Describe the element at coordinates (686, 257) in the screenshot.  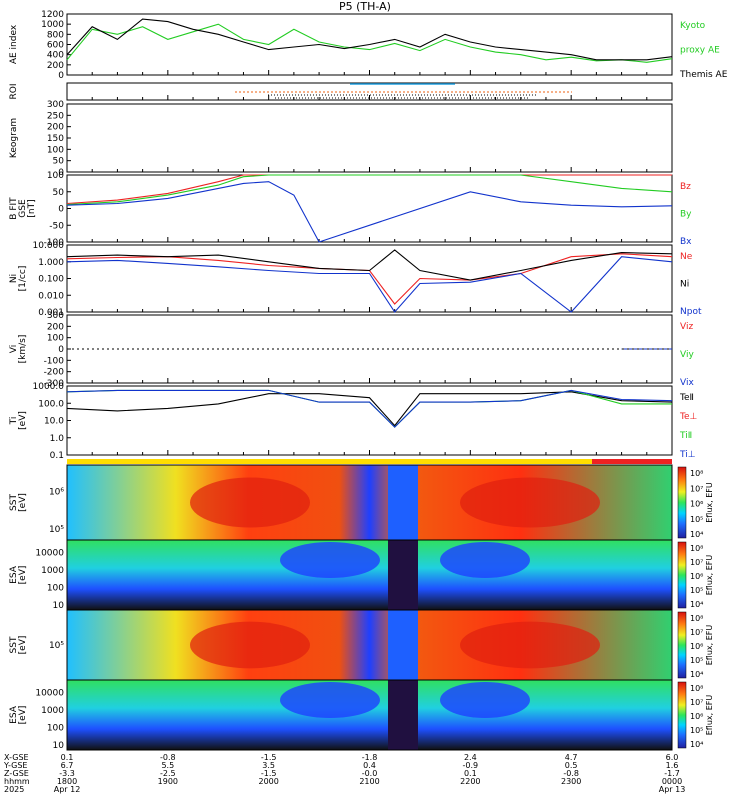
I see `legend-label: Ne` at that location.